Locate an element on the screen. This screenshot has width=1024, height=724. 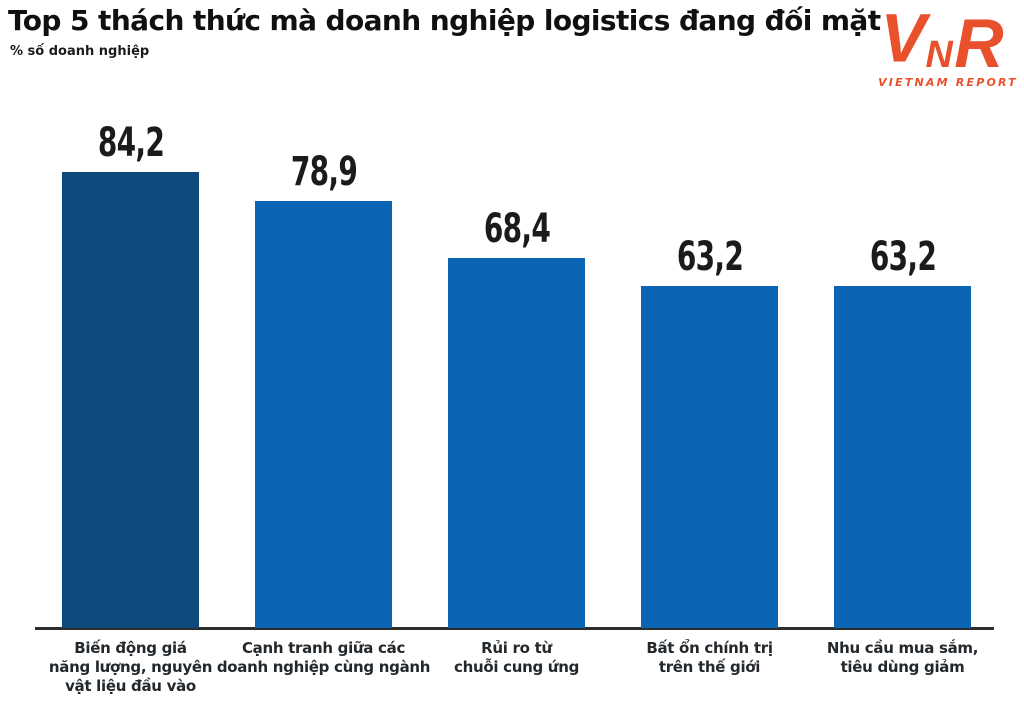
bar-category-label-line: Rủi ro từ is located at coordinates (516, 648).